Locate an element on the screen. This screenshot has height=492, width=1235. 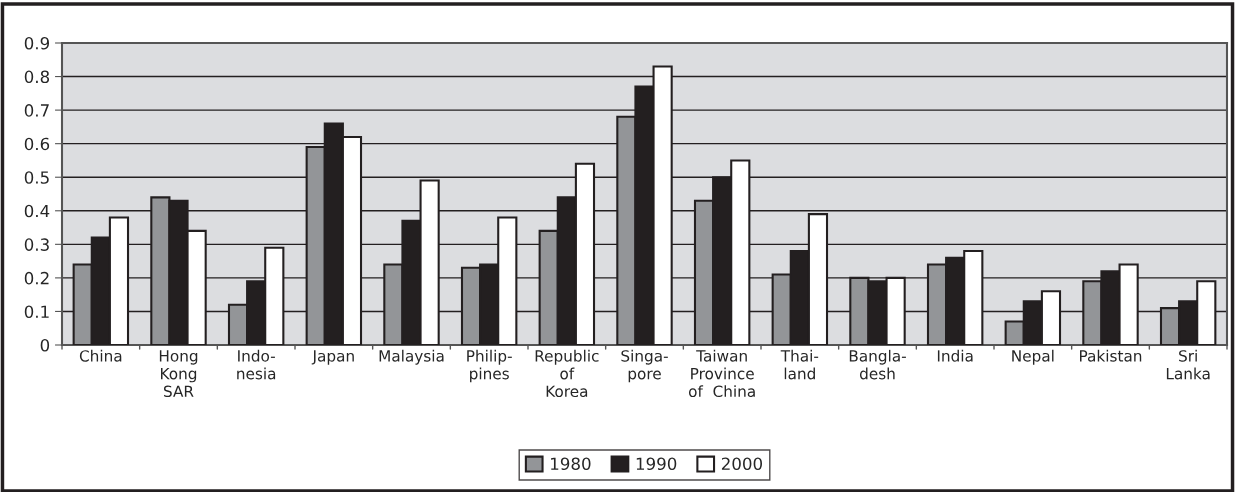
x-tick-label: Hong Kong SAR is located at coordinates (178, 374).